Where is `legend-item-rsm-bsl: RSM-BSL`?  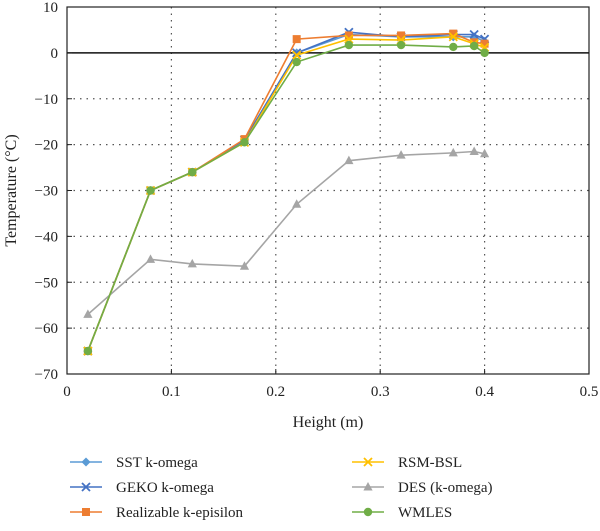
legend-item-rsm-bsl: RSM-BSL is located at coordinates (407, 463).